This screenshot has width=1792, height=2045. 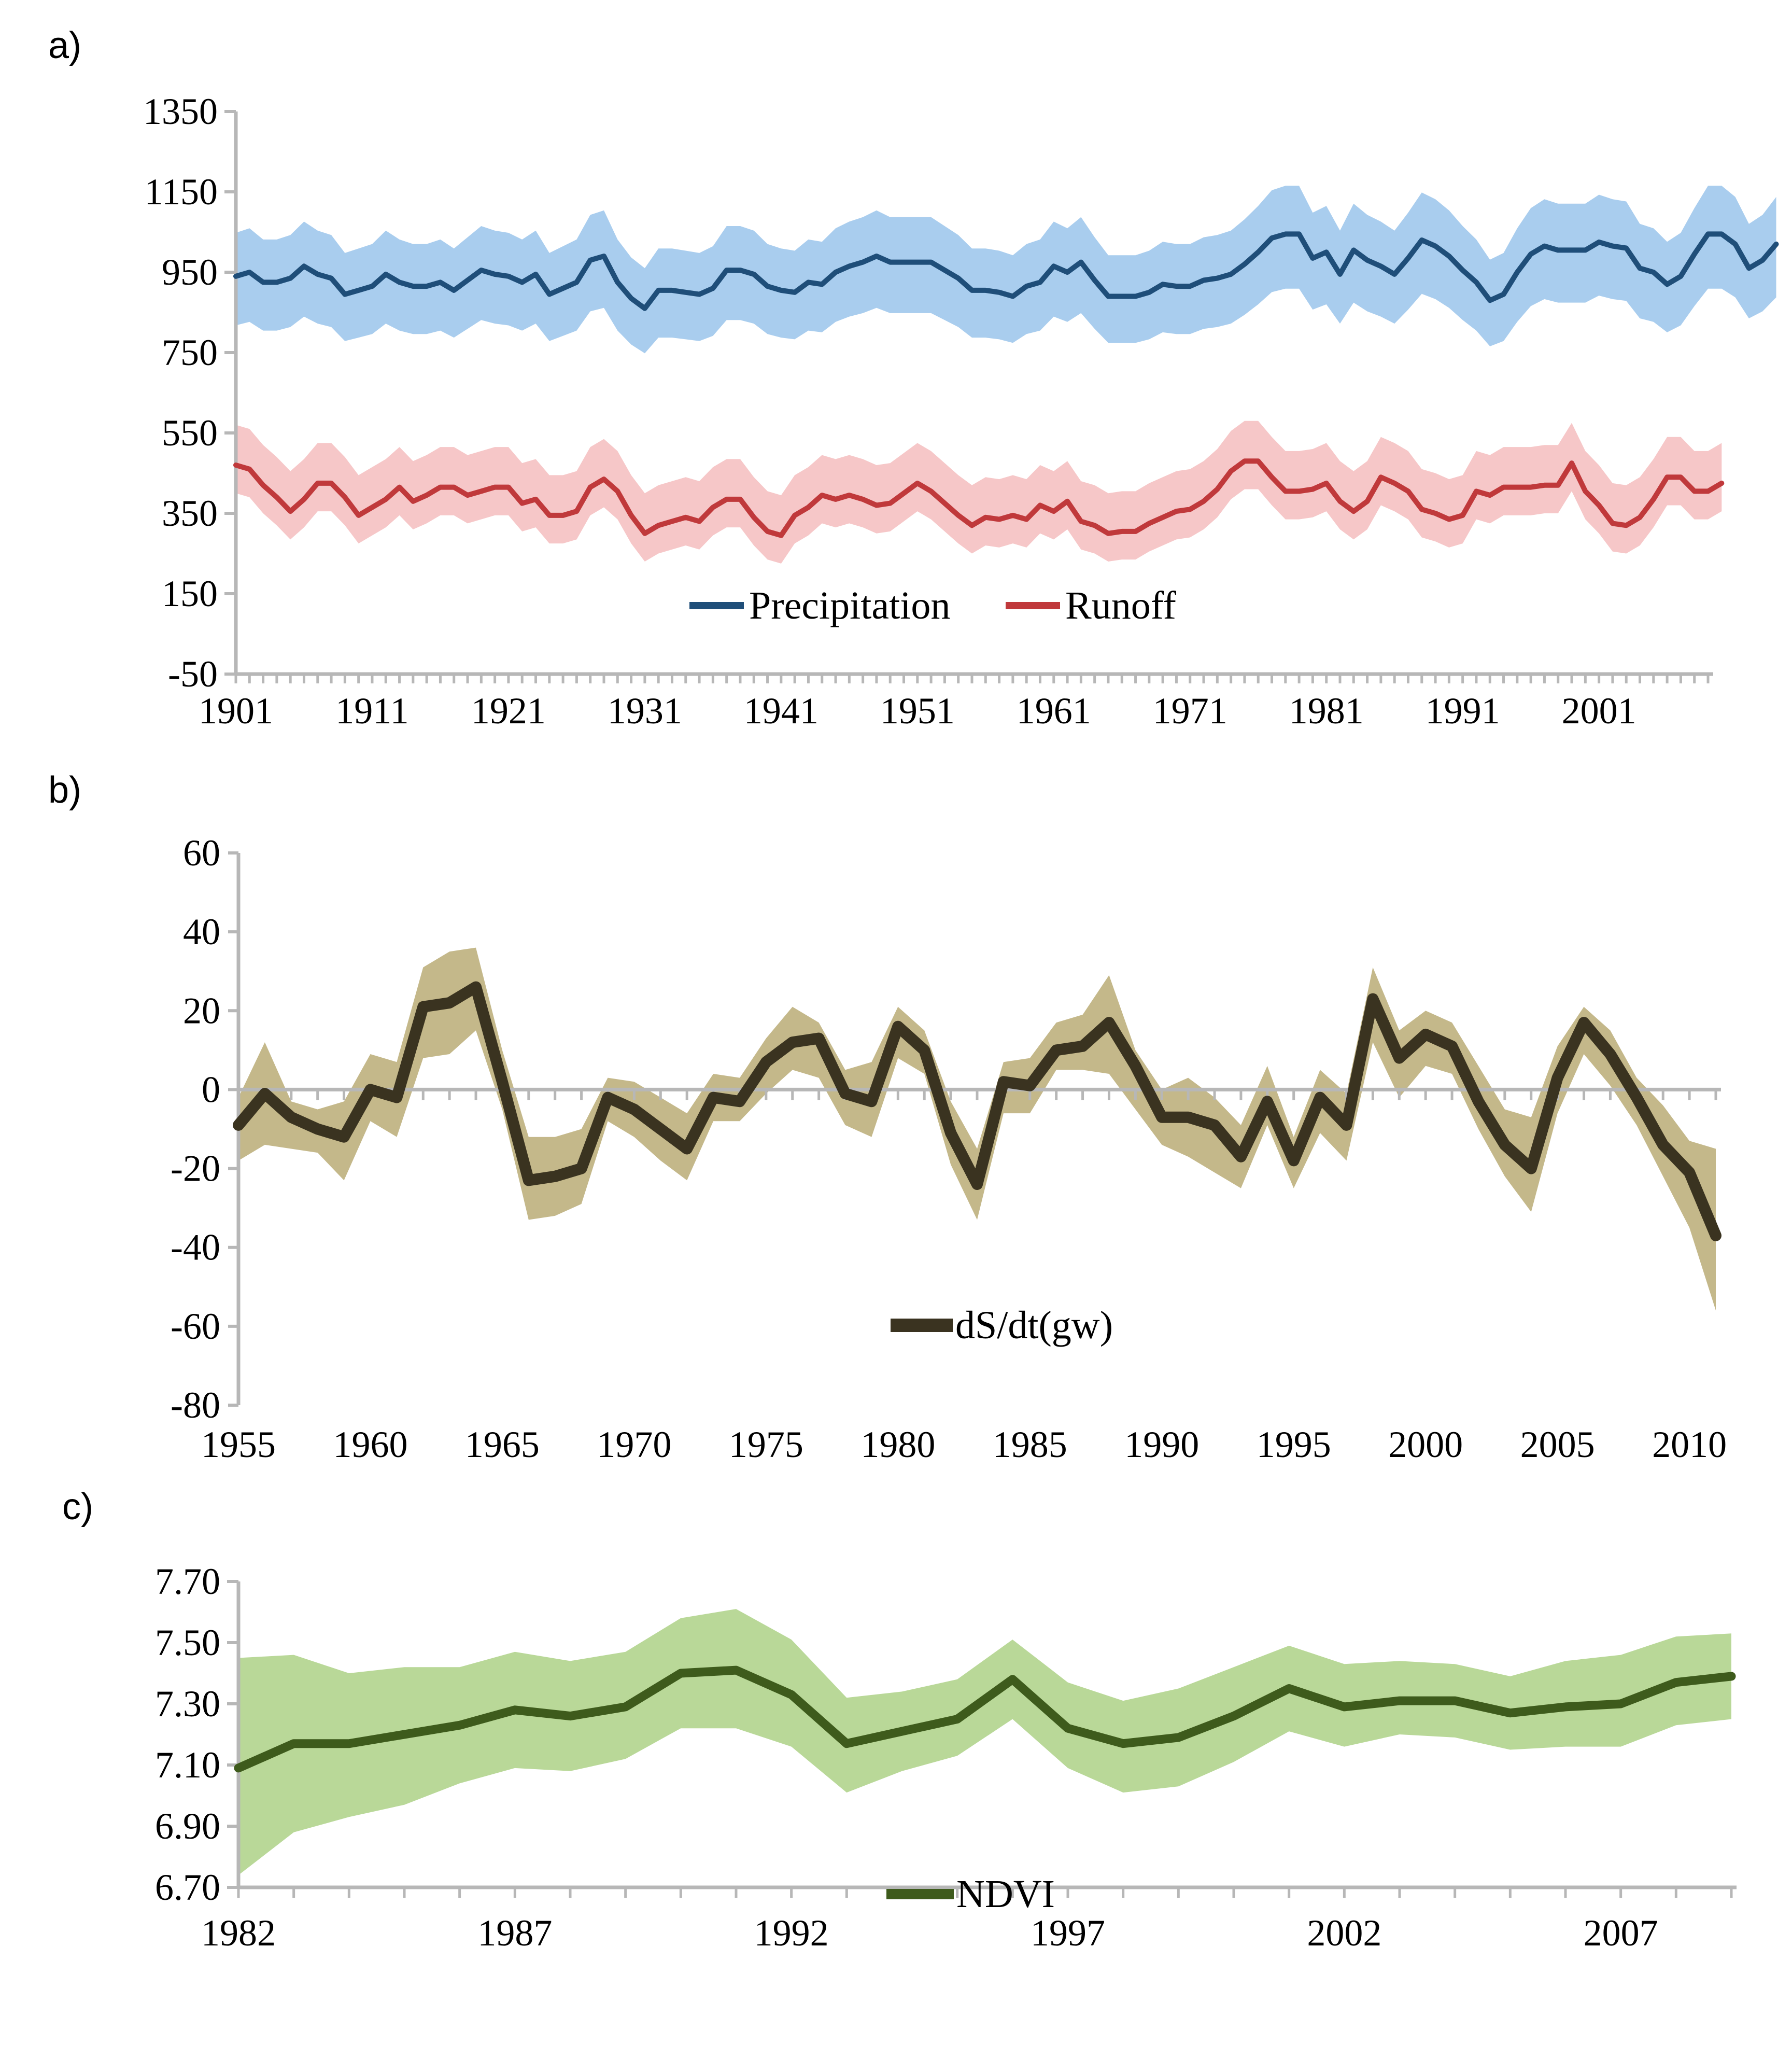 I want to click on y-tick-label: -50, so click(x=193, y=674).